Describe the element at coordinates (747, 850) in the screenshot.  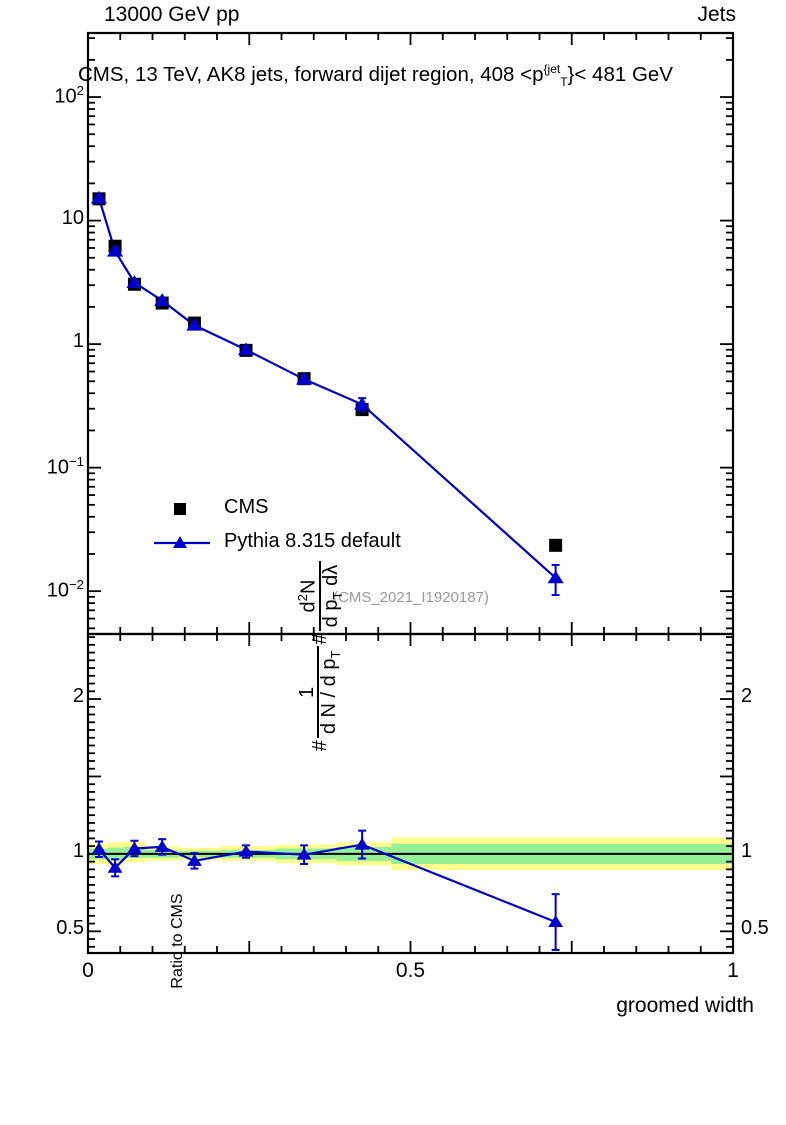
I see `ratio-ytick-label-right-1: 1` at that location.